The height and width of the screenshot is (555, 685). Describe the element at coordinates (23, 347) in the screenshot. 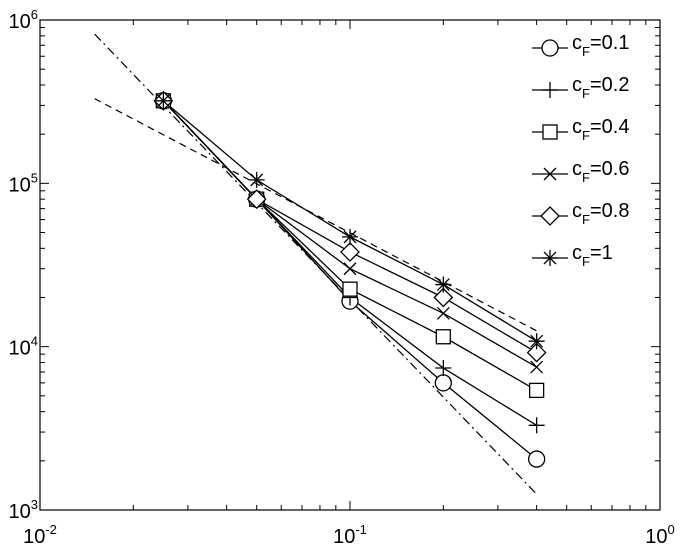

I see `y-tick-label-2: 10⁴` at that location.